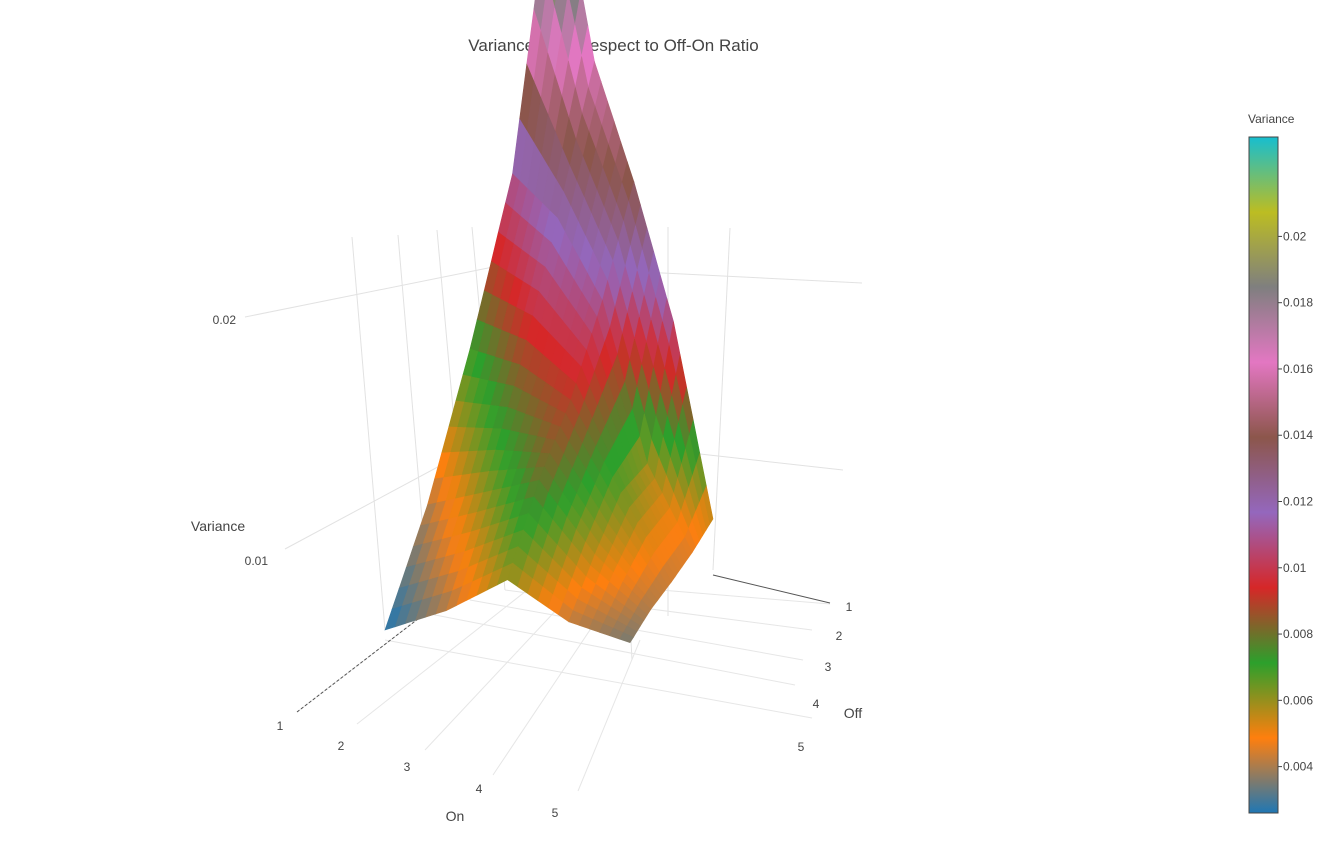 The image size is (1338, 846). I want to click on y-tick-label: 4, so click(816, 704).